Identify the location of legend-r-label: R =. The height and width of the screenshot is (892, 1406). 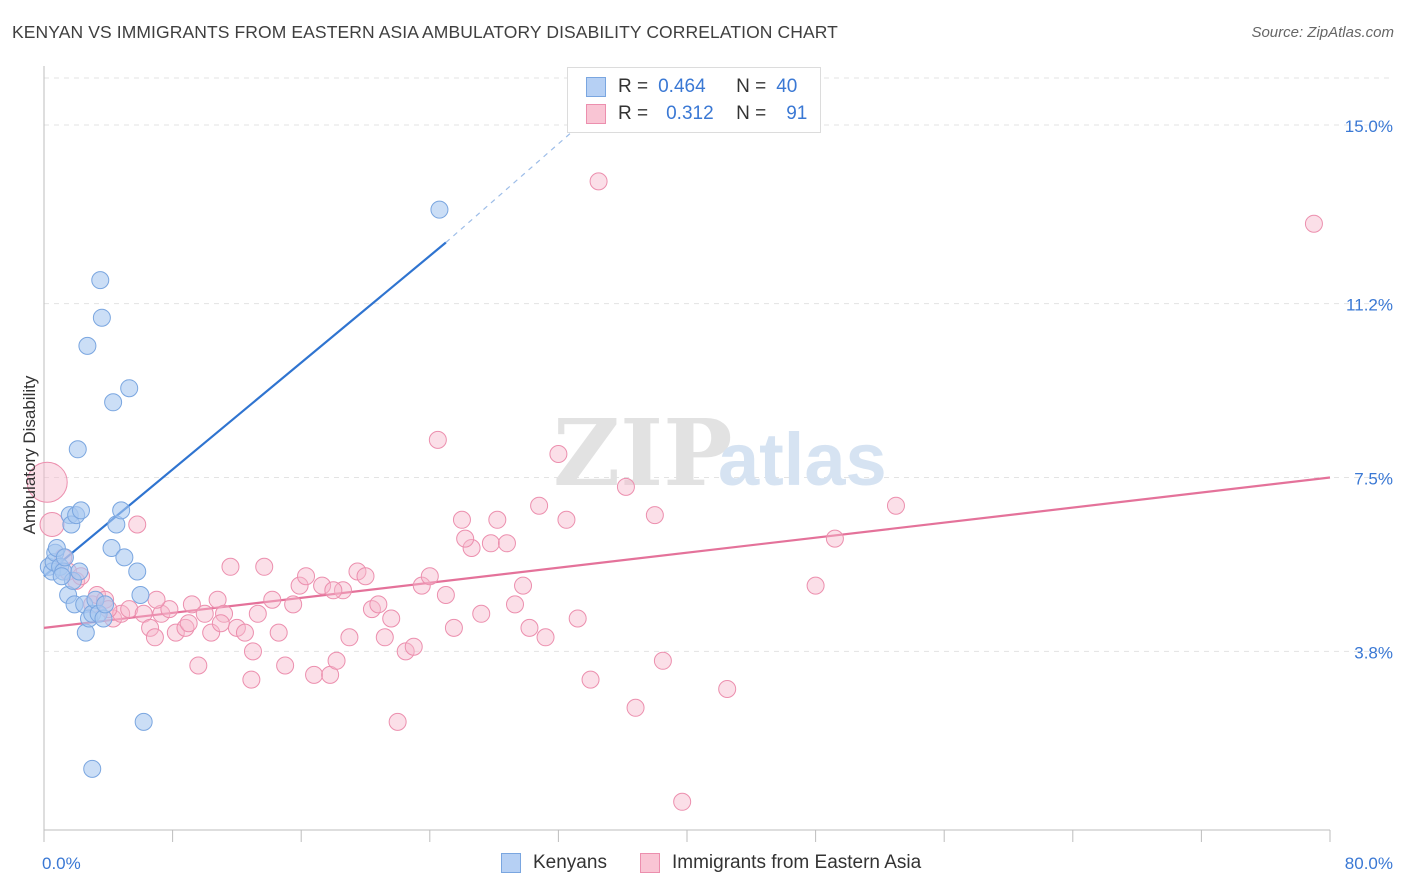
(633, 113).